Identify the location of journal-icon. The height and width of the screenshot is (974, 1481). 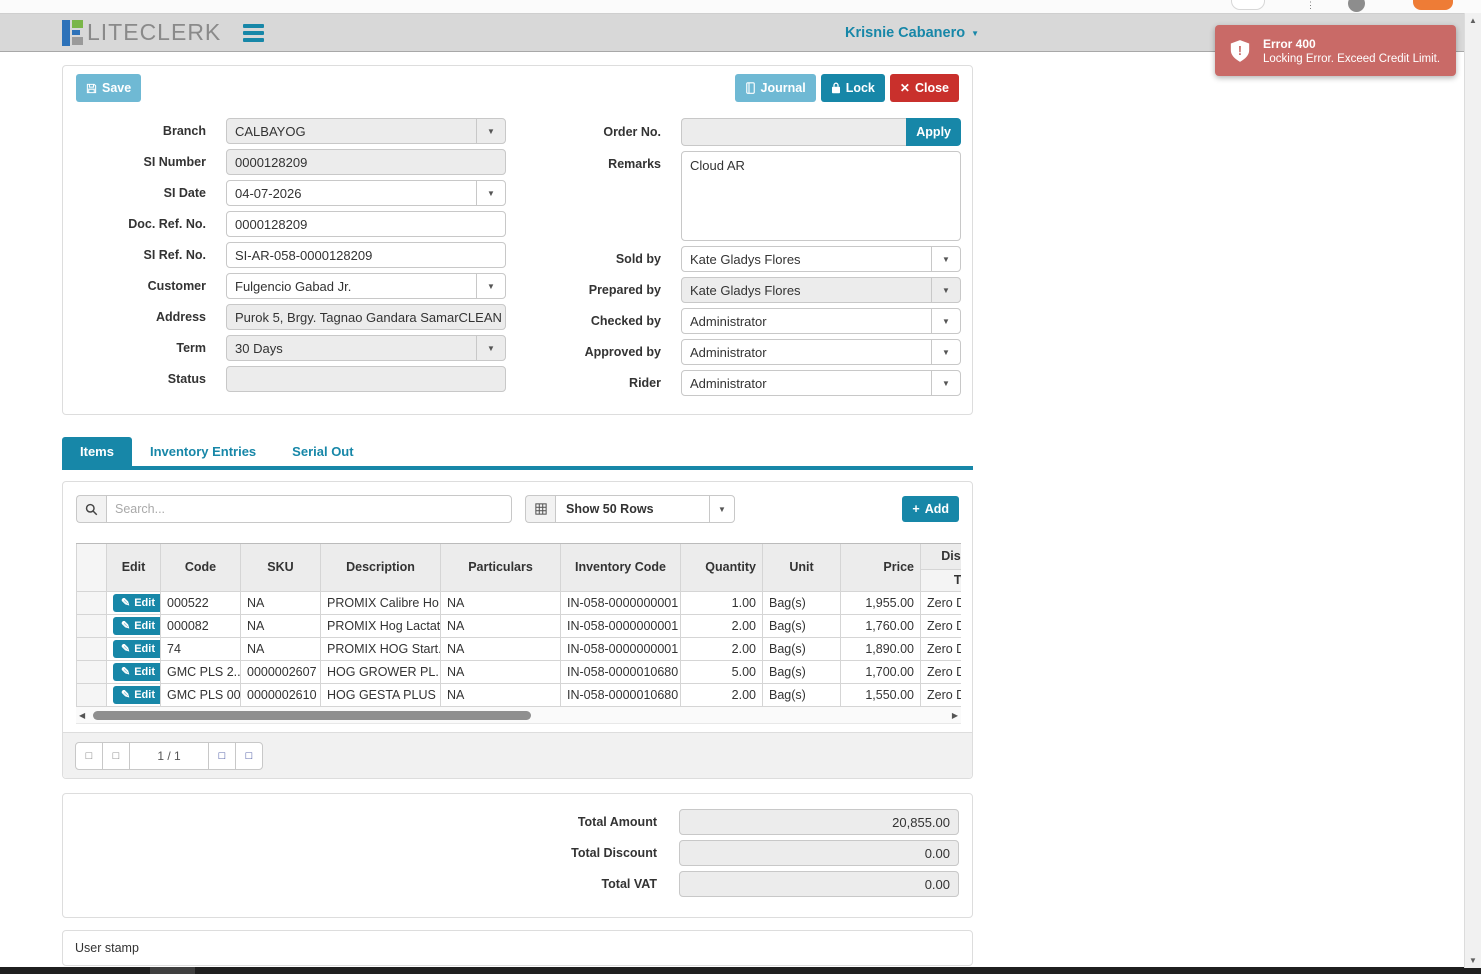
(750, 88).